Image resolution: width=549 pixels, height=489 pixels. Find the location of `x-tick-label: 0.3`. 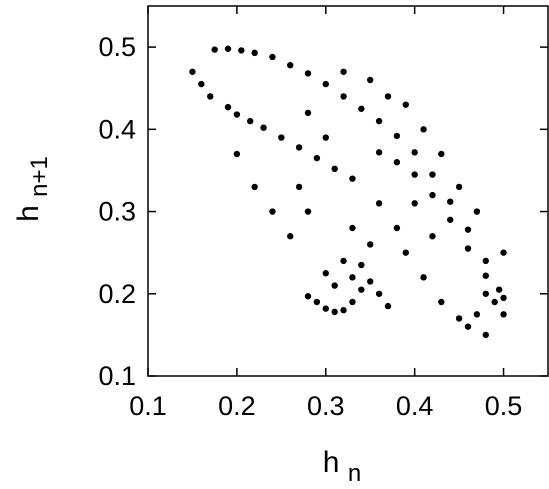

x-tick-label: 0.3 is located at coordinates (326, 406).